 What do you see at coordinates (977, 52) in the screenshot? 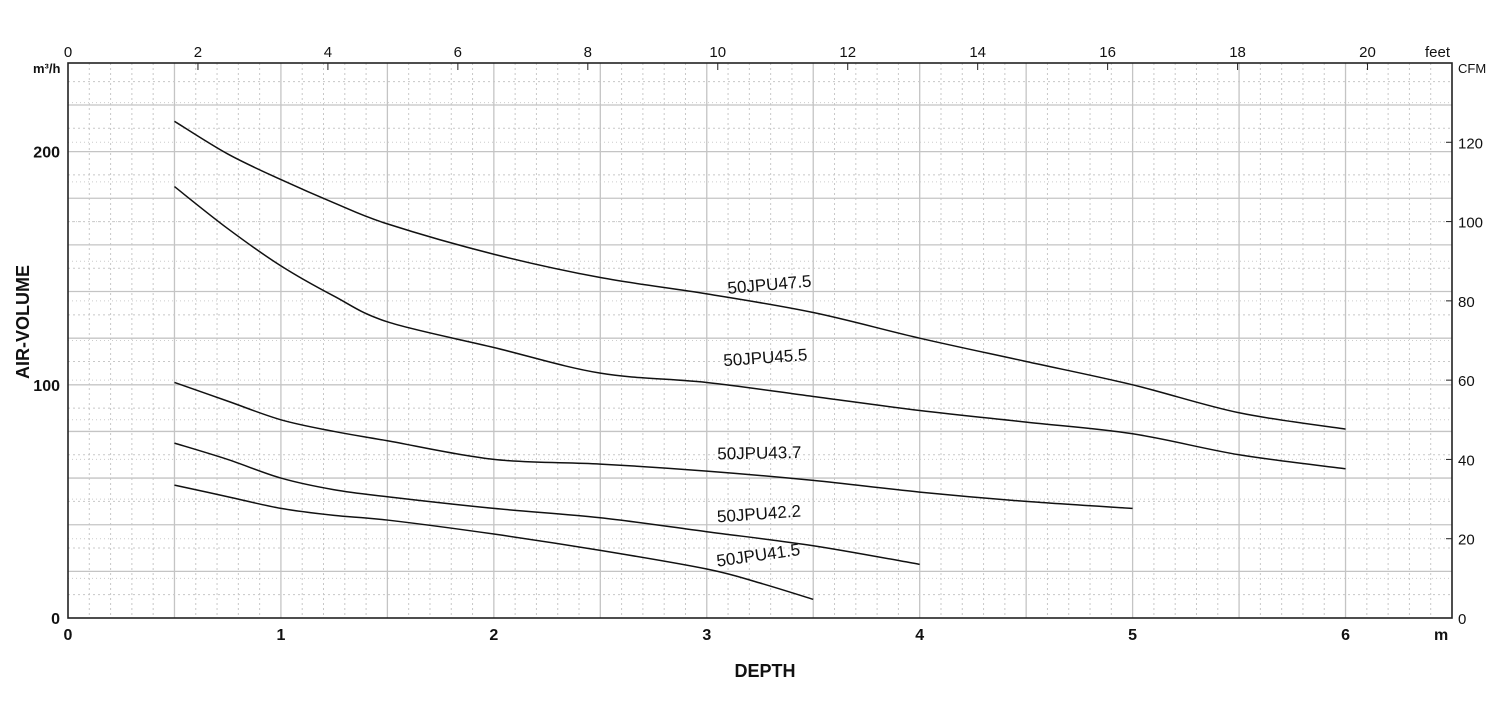
I see `top-tick-label: 14` at bounding box center [977, 52].